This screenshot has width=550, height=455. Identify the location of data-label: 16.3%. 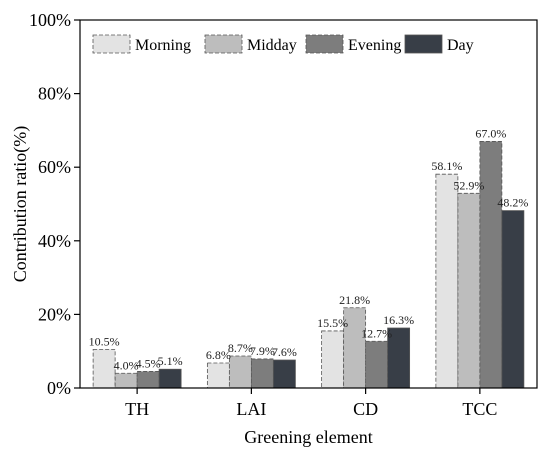
(398, 320).